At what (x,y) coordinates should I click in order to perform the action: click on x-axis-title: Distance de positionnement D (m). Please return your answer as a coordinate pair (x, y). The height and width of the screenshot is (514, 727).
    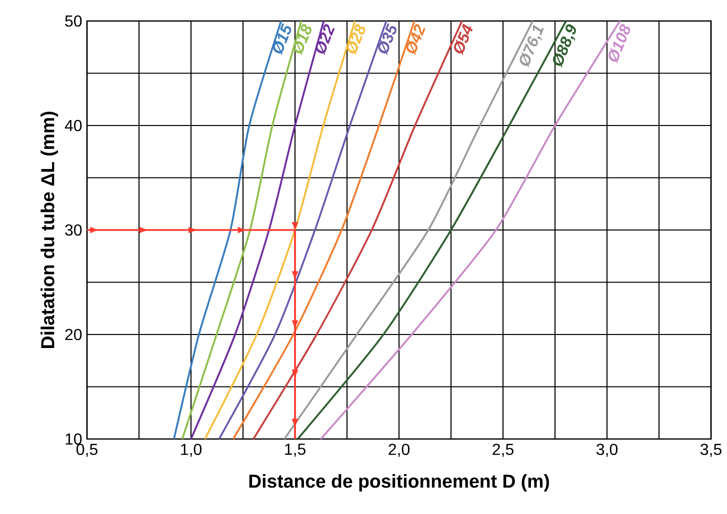
    Looking at the image, I should click on (399, 483).